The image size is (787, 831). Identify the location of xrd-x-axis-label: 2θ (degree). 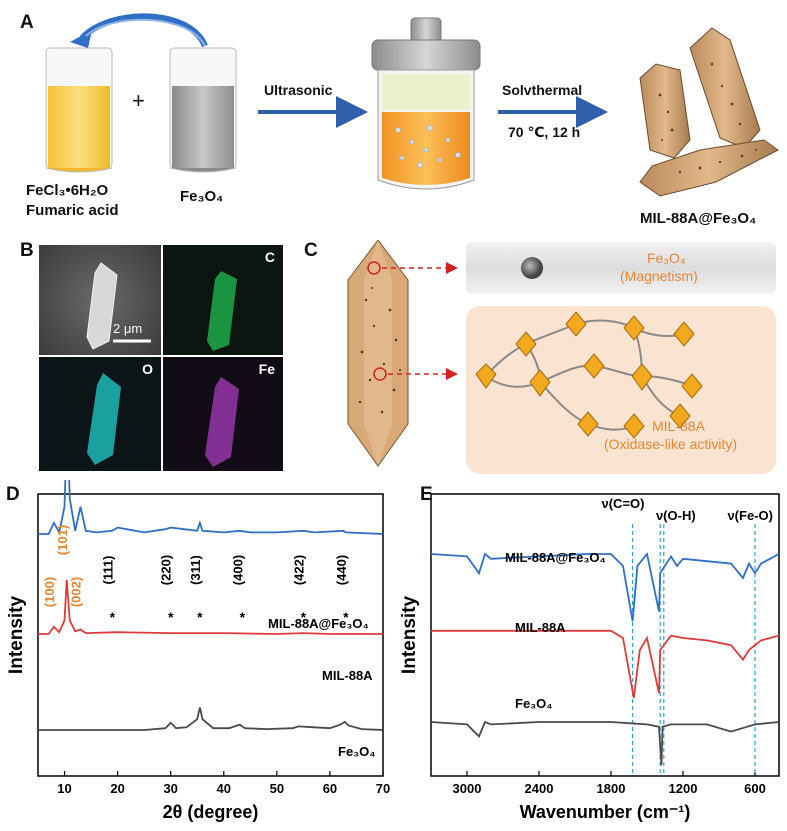
(211, 812).